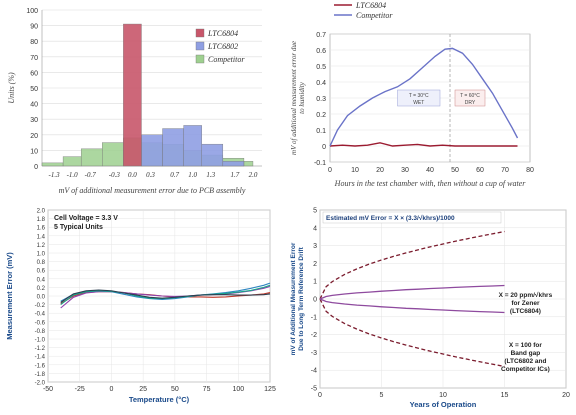 The width and height of the screenshot is (576, 415). I want to click on y-tick-label: -3, so click(314, 353).